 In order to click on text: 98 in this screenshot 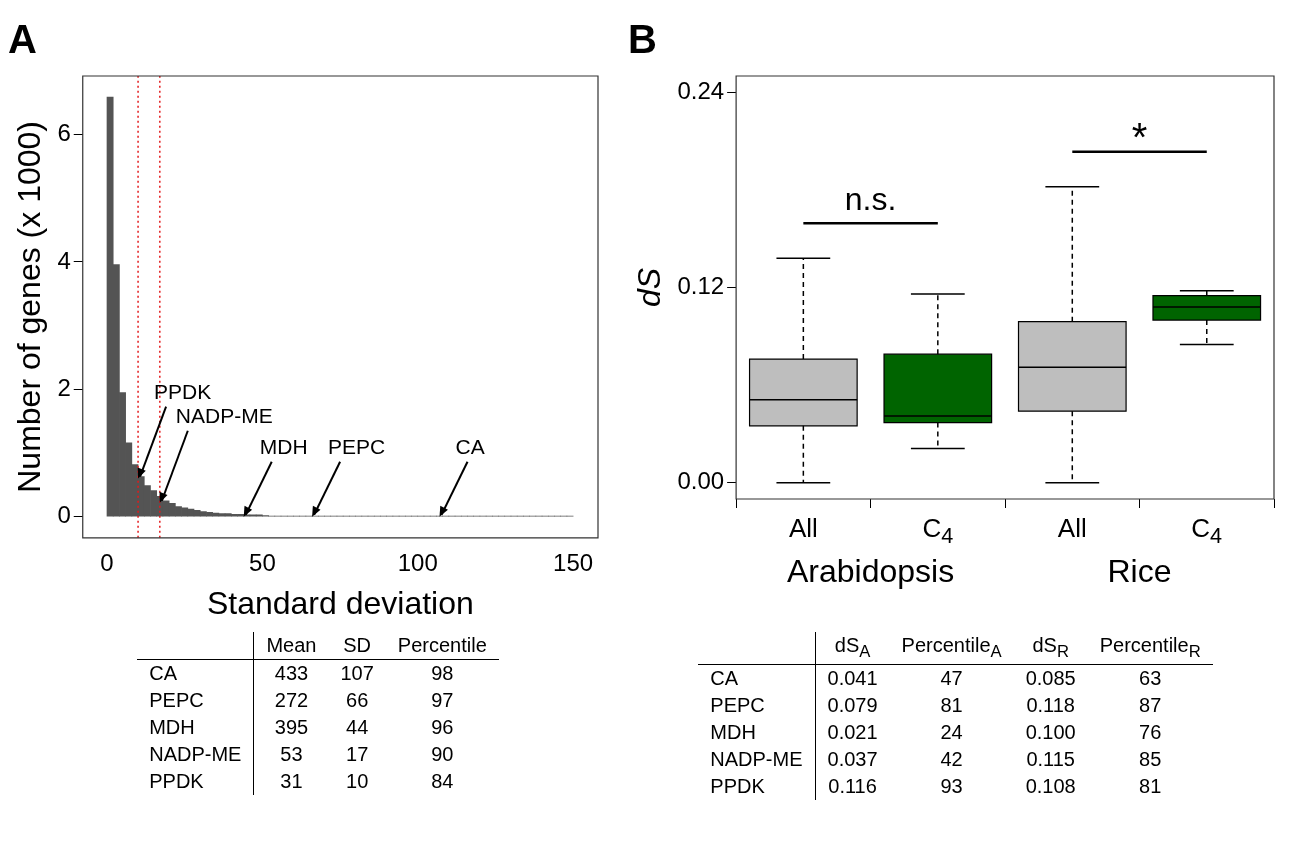, I will do `click(442, 673)`.